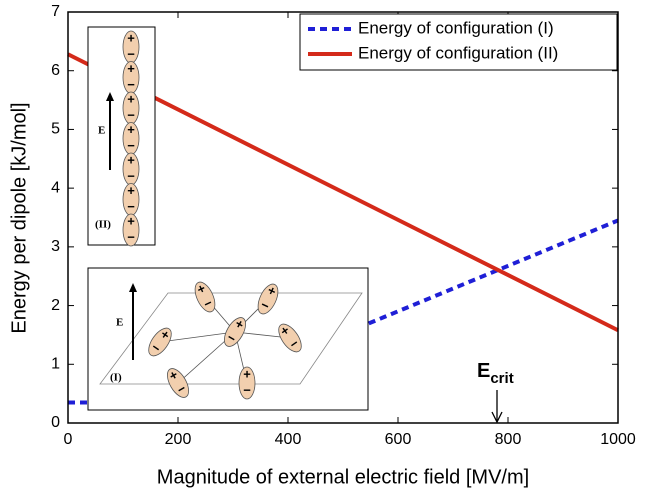 The height and width of the screenshot is (501, 647). What do you see at coordinates (456, 27) in the screenshot?
I see `legend-label: Energy of configuration (I)` at bounding box center [456, 27].